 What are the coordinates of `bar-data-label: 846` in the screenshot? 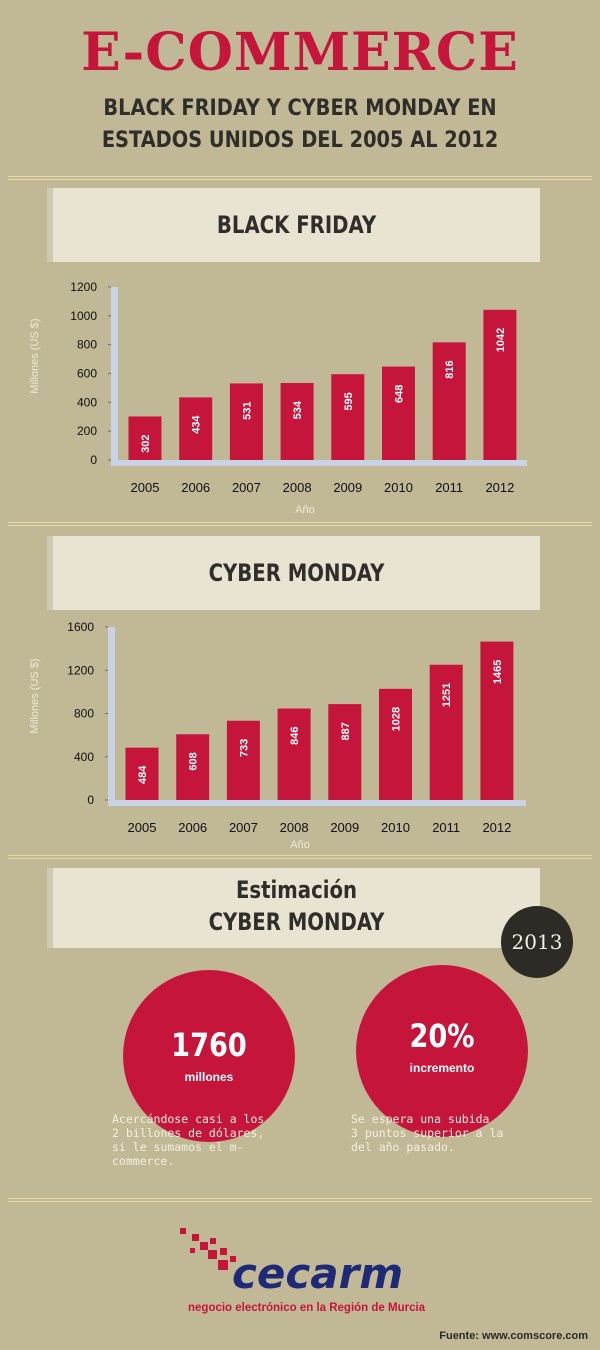 It's located at (295, 736).